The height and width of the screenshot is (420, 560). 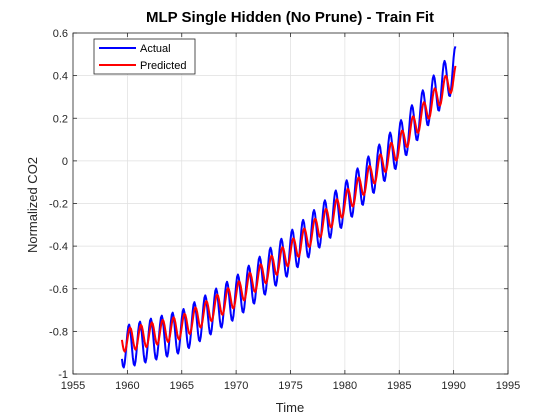 I want to click on legend-label-predicted: Predicted, so click(x=163, y=66).